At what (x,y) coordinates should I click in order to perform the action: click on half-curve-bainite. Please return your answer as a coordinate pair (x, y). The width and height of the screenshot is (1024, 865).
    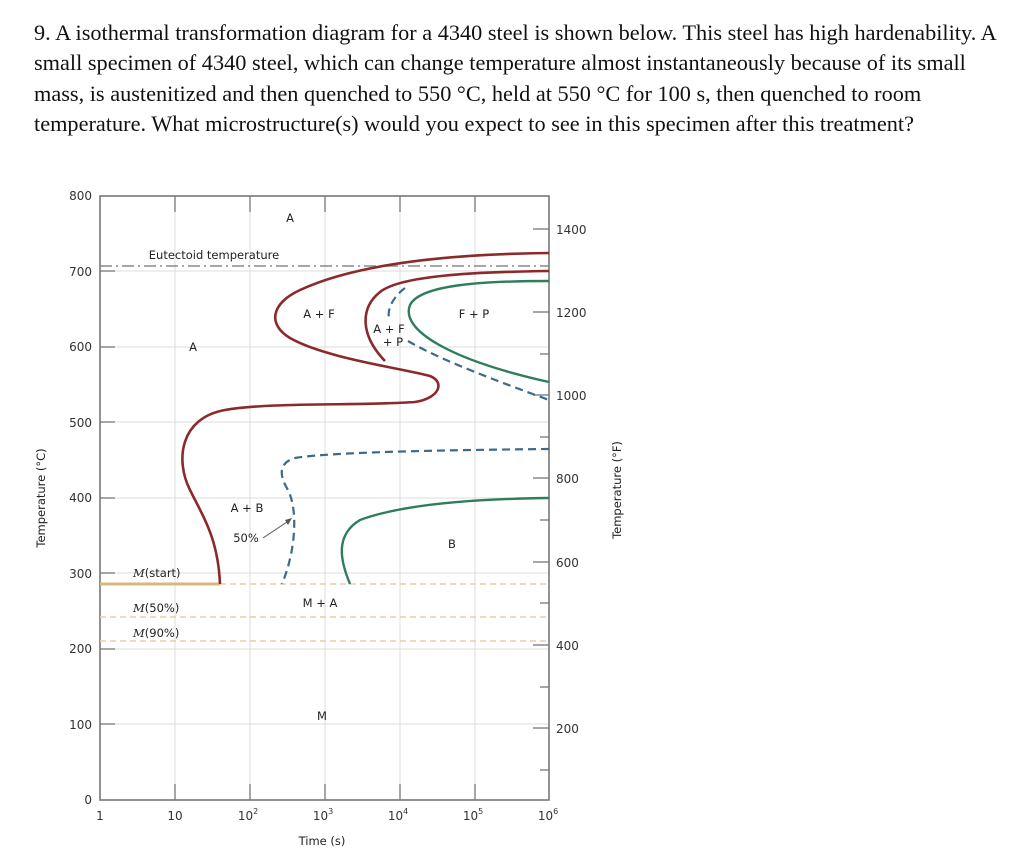
    Looking at the image, I should click on (415, 516).